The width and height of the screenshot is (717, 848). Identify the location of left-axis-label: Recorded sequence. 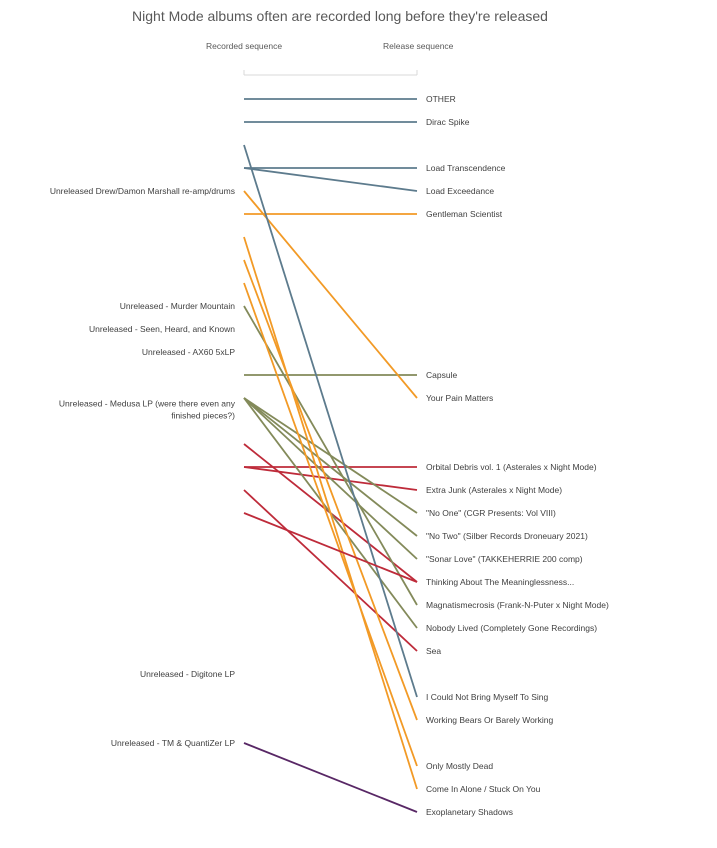
(244, 46).